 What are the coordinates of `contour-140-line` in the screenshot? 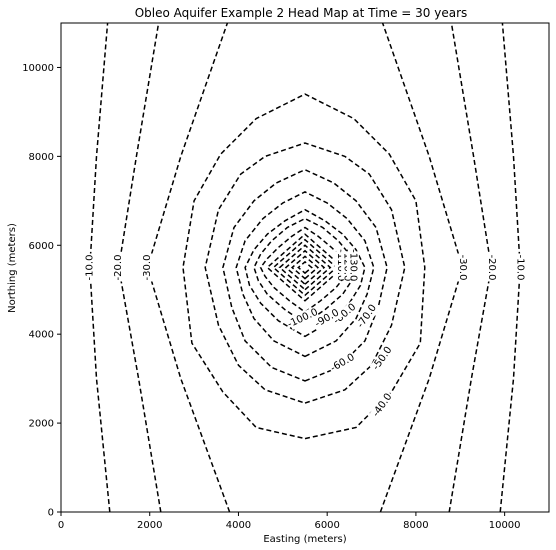 It's located at (305, 267).